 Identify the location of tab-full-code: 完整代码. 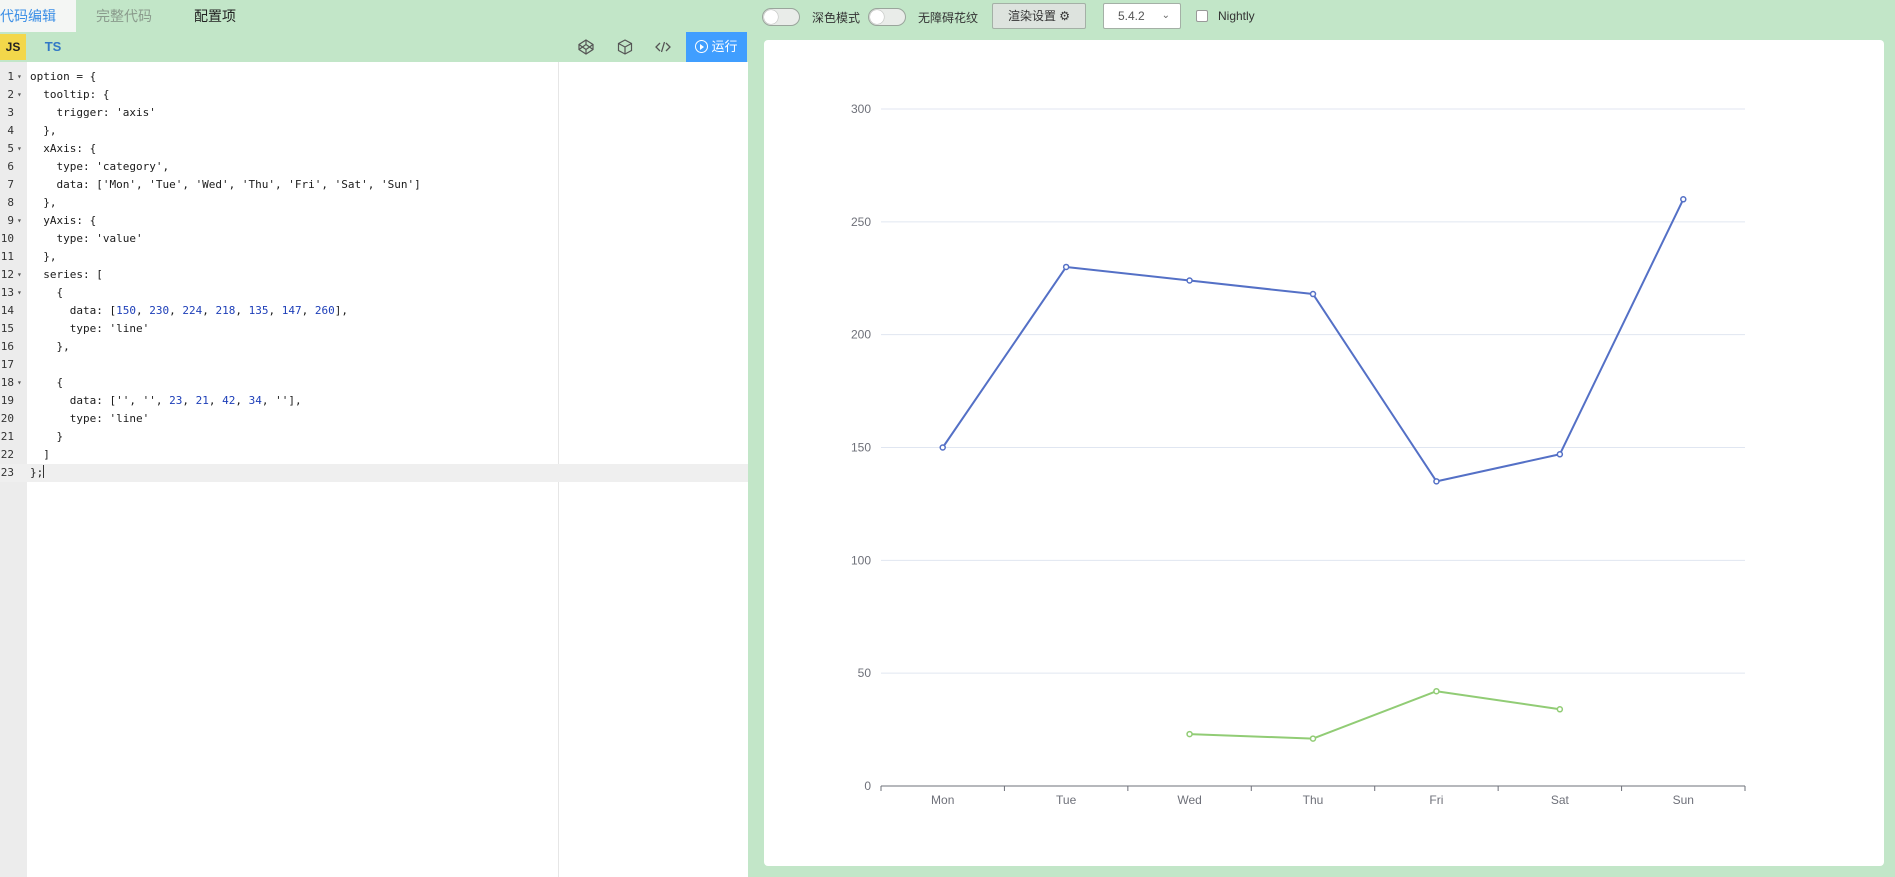
(124, 16).